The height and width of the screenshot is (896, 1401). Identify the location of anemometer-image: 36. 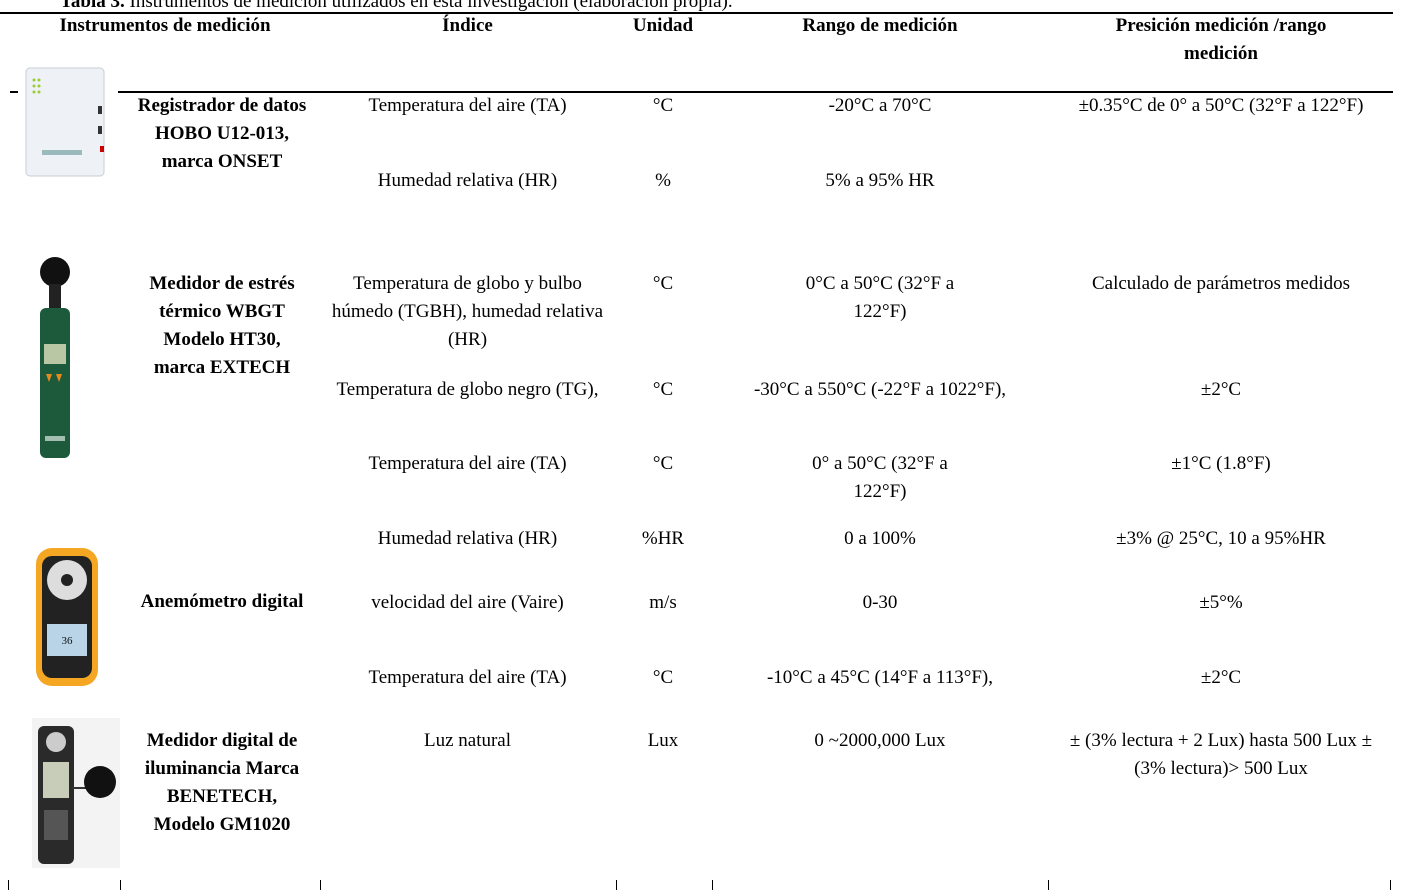
(67, 617).